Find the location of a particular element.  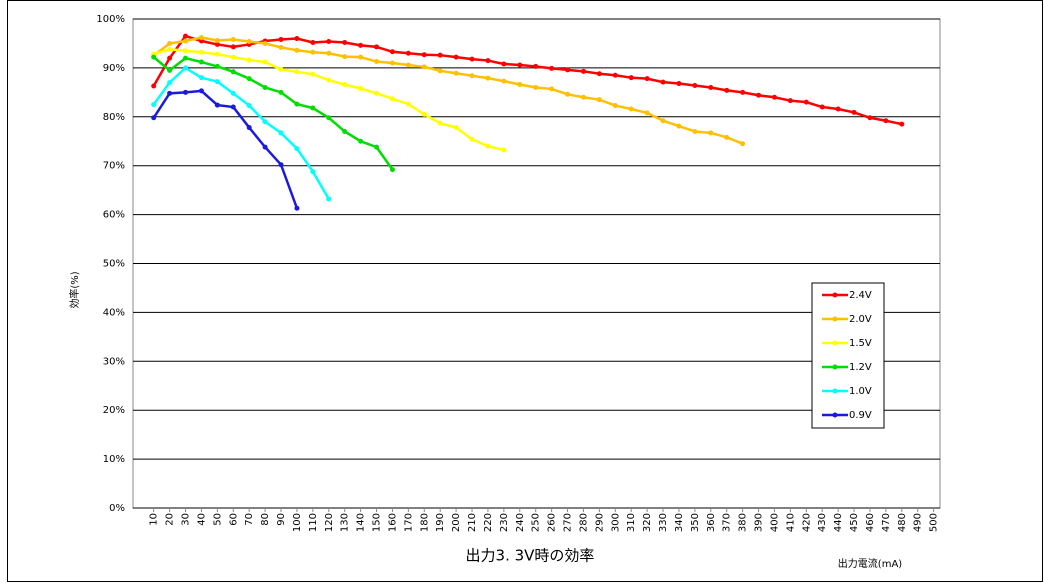

x-tick-label: 450 is located at coordinates (854, 522).